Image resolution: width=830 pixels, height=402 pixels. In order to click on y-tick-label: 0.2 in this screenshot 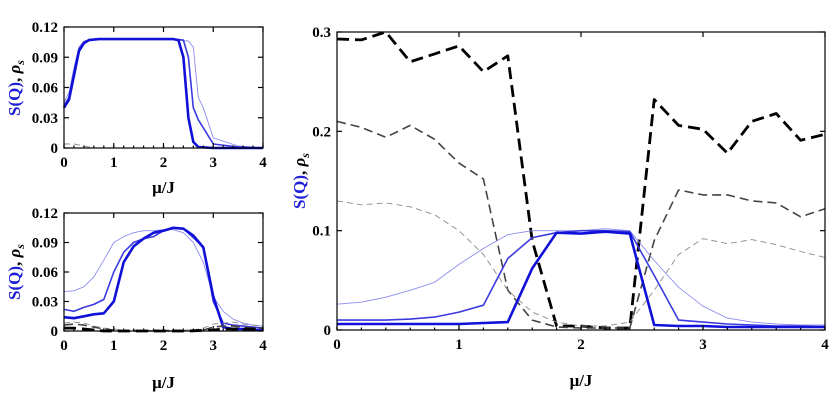, I will do `click(321, 132)`.